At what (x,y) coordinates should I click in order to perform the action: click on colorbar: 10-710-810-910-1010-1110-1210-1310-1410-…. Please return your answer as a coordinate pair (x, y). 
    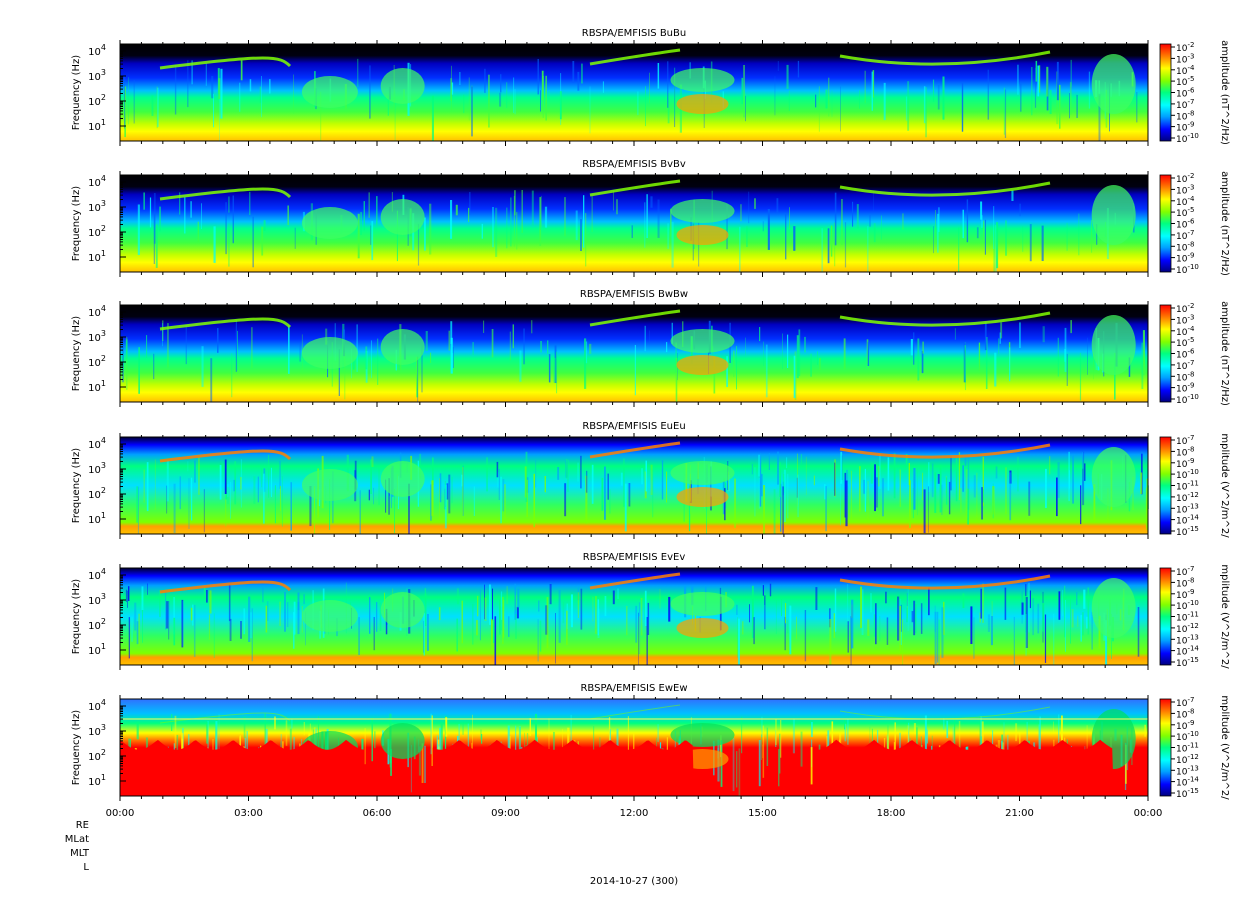
    Looking at the image, I should click on (1194, 616).